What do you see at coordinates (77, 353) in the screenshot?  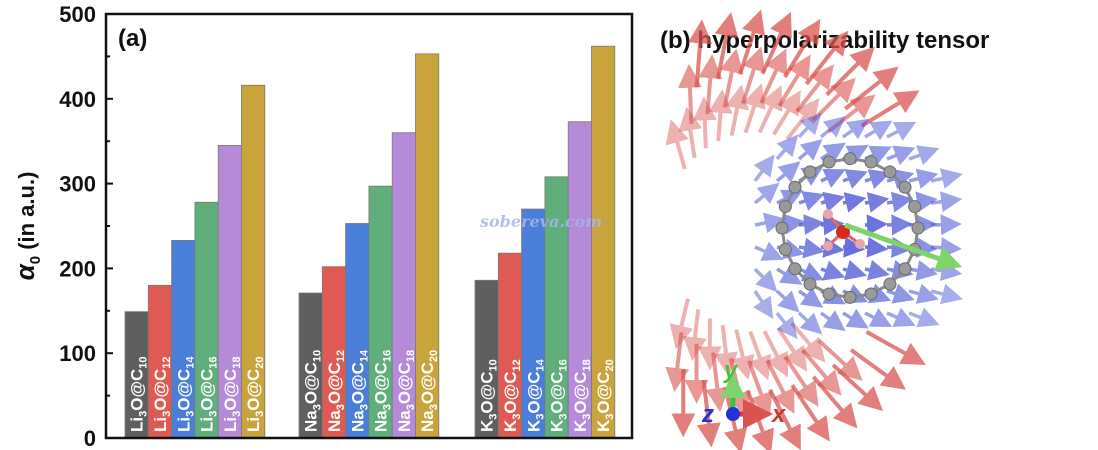 I see `y-tick-label: 100` at bounding box center [77, 353].